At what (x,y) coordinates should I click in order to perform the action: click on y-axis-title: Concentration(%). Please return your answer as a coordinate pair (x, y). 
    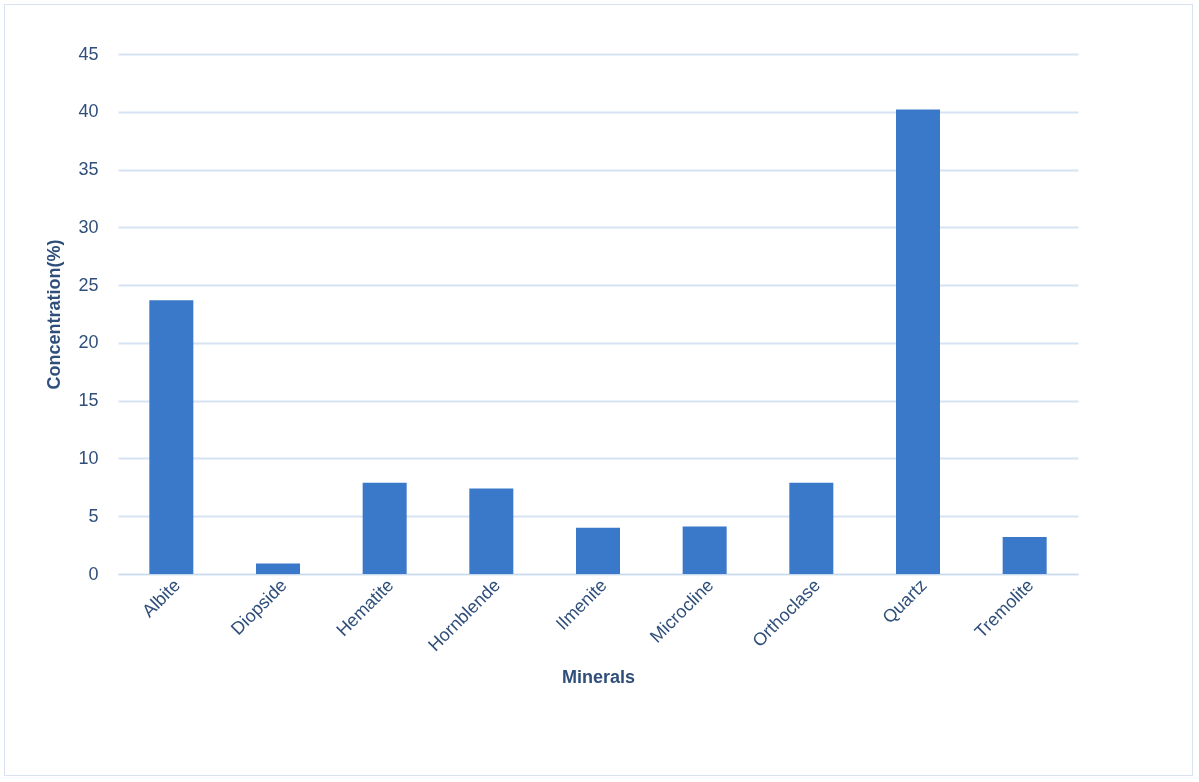
    Looking at the image, I should click on (54, 314).